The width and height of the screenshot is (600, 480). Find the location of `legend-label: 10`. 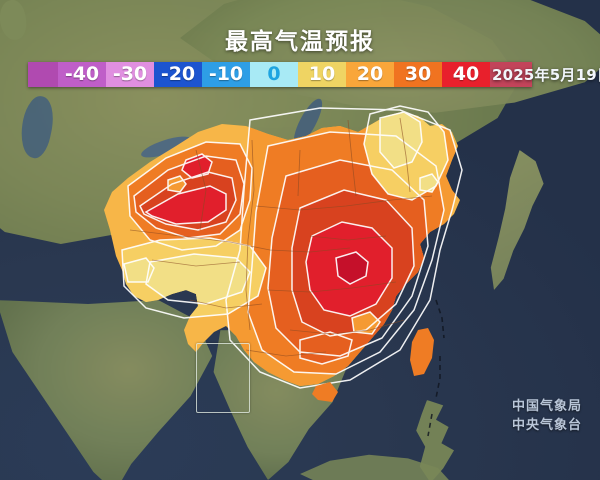

legend-label: 10 is located at coordinates (322, 74).